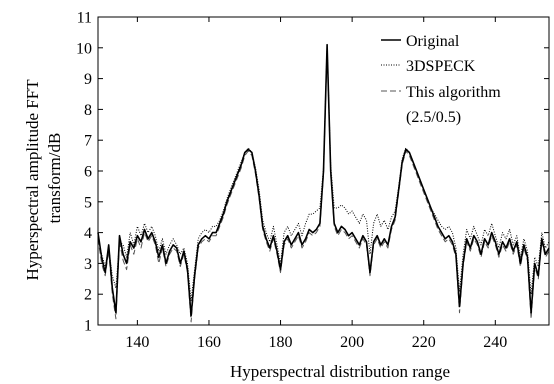  I want to click on y-tick-label: 1, so click(88, 326).